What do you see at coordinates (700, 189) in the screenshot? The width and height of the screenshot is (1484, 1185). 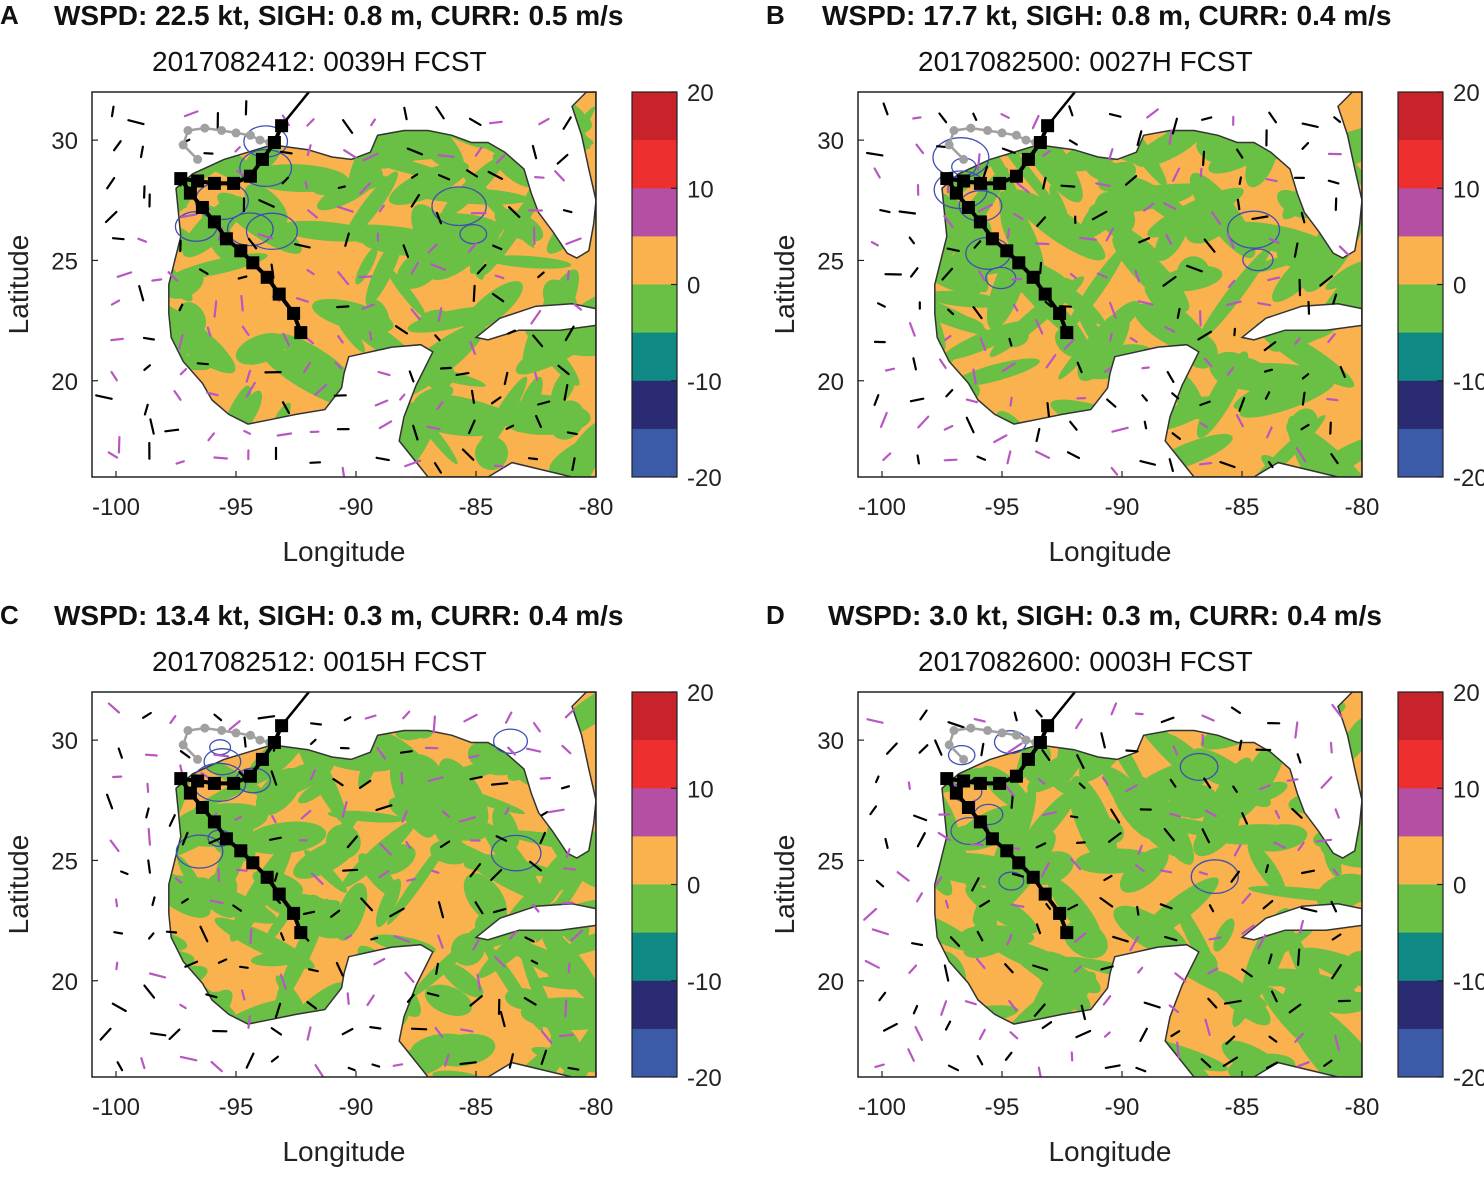 I see `colorbar-tick-label: 10` at bounding box center [700, 189].